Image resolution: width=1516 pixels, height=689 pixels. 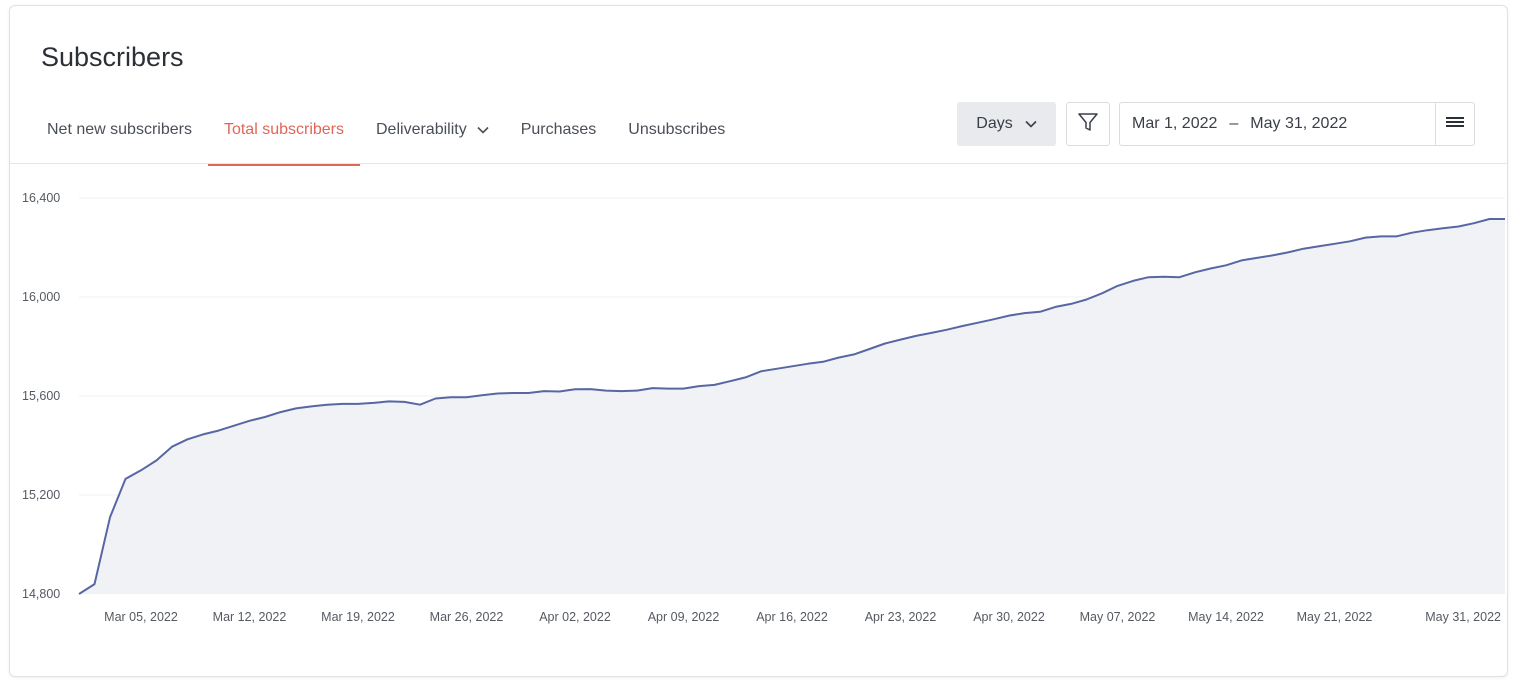 I want to click on x-tick-label: Apr 09, 2022, so click(x=684, y=617).